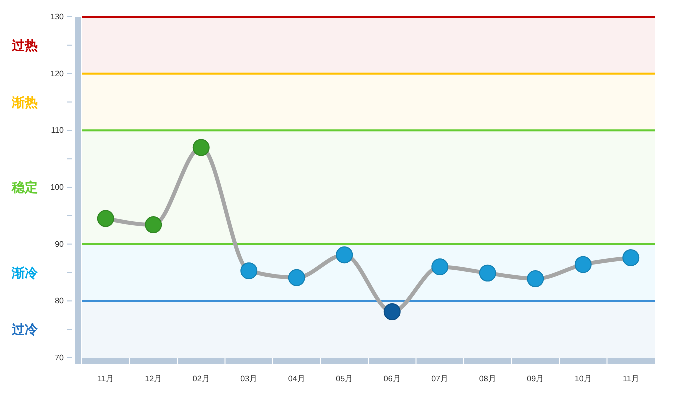 This screenshot has height=405, width=684. What do you see at coordinates (25, 330) in the screenshot?
I see `band-label: 过冷` at bounding box center [25, 330].